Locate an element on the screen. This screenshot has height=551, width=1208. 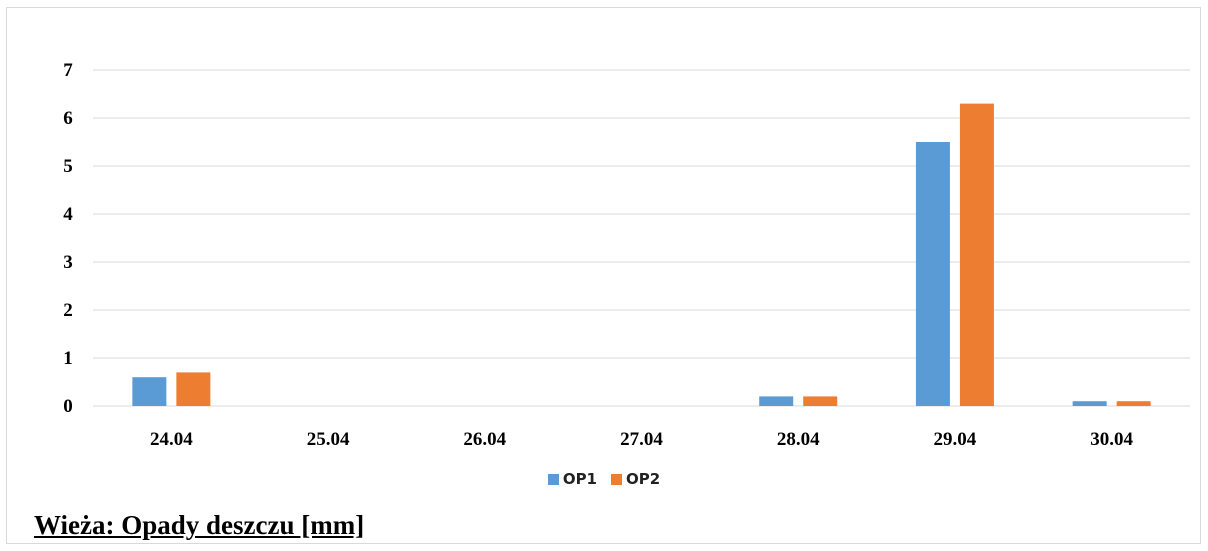
x-tick-label: 24.04 is located at coordinates (171, 439).